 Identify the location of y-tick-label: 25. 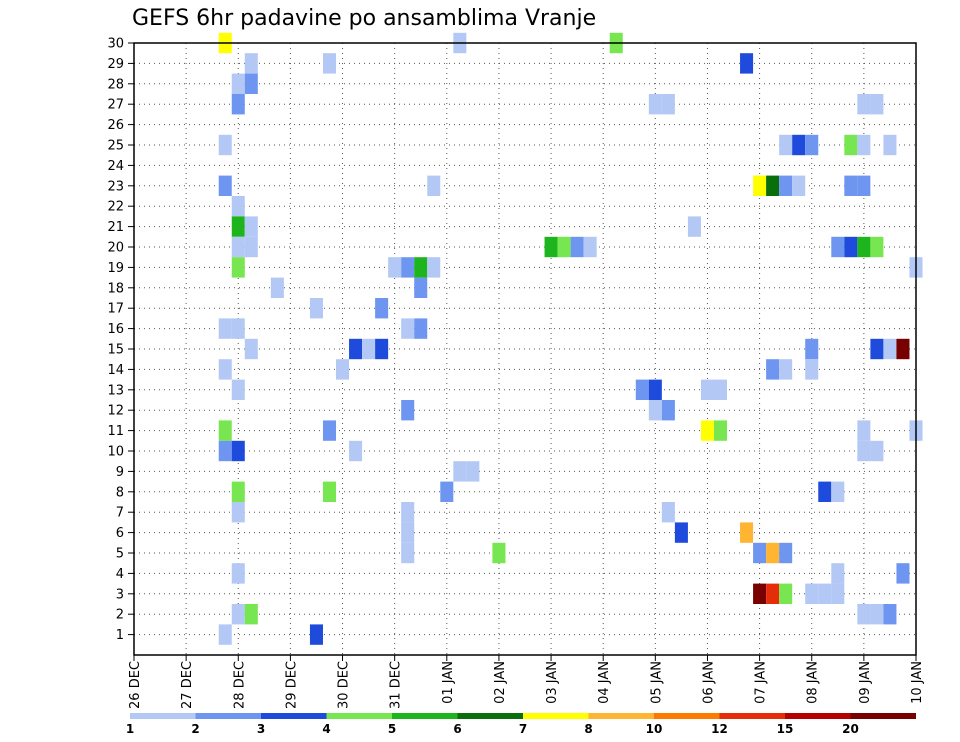
(115, 146).